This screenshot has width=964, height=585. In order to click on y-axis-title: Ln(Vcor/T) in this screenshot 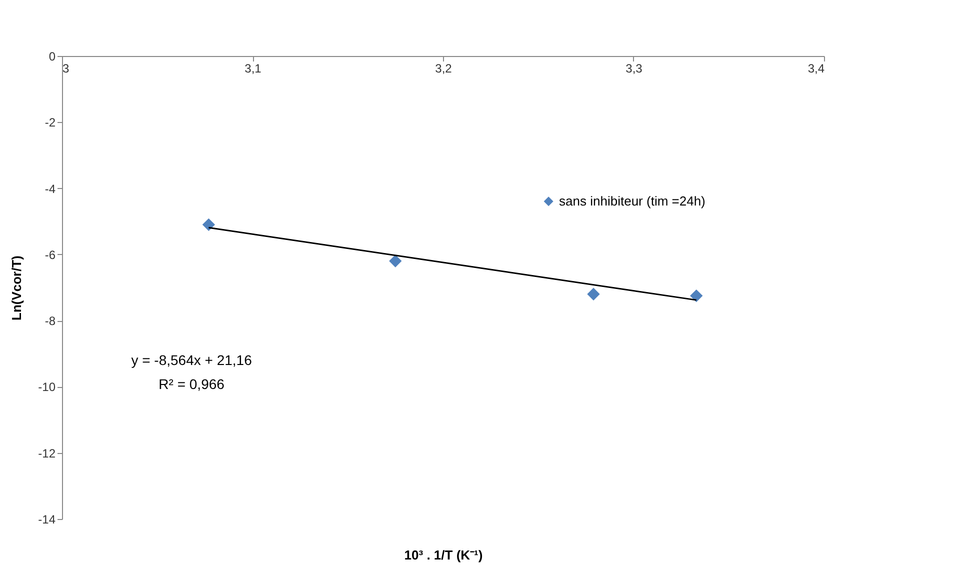, I will do `click(16, 288)`.